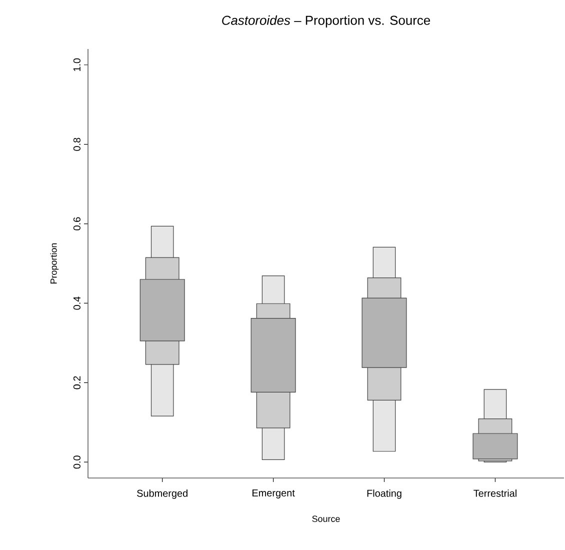  Describe the element at coordinates (326, 519) in the screenshot. I see `x-axis-title: Source` at that location.